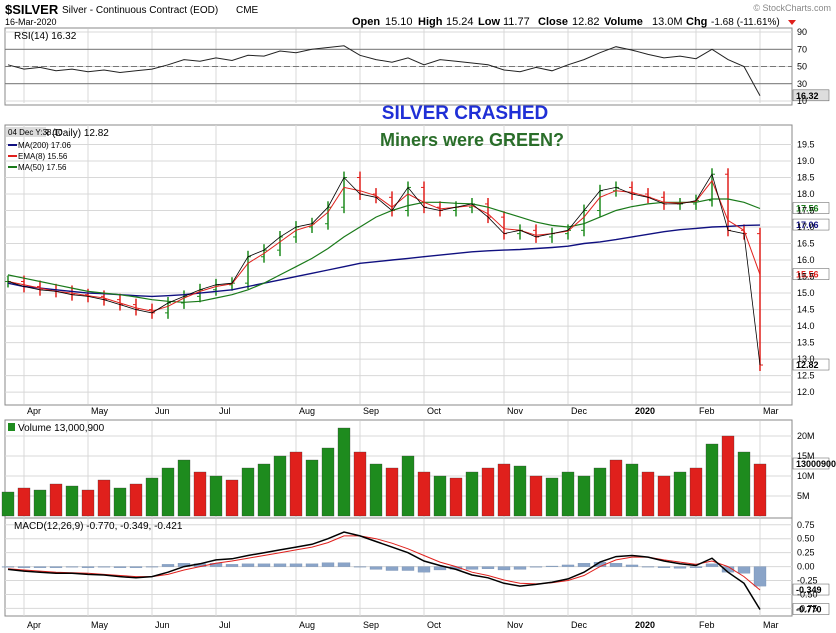  Describe the element at coordinates (623, 22) in the screenshot. I see `volume-label: Volume` at that location.